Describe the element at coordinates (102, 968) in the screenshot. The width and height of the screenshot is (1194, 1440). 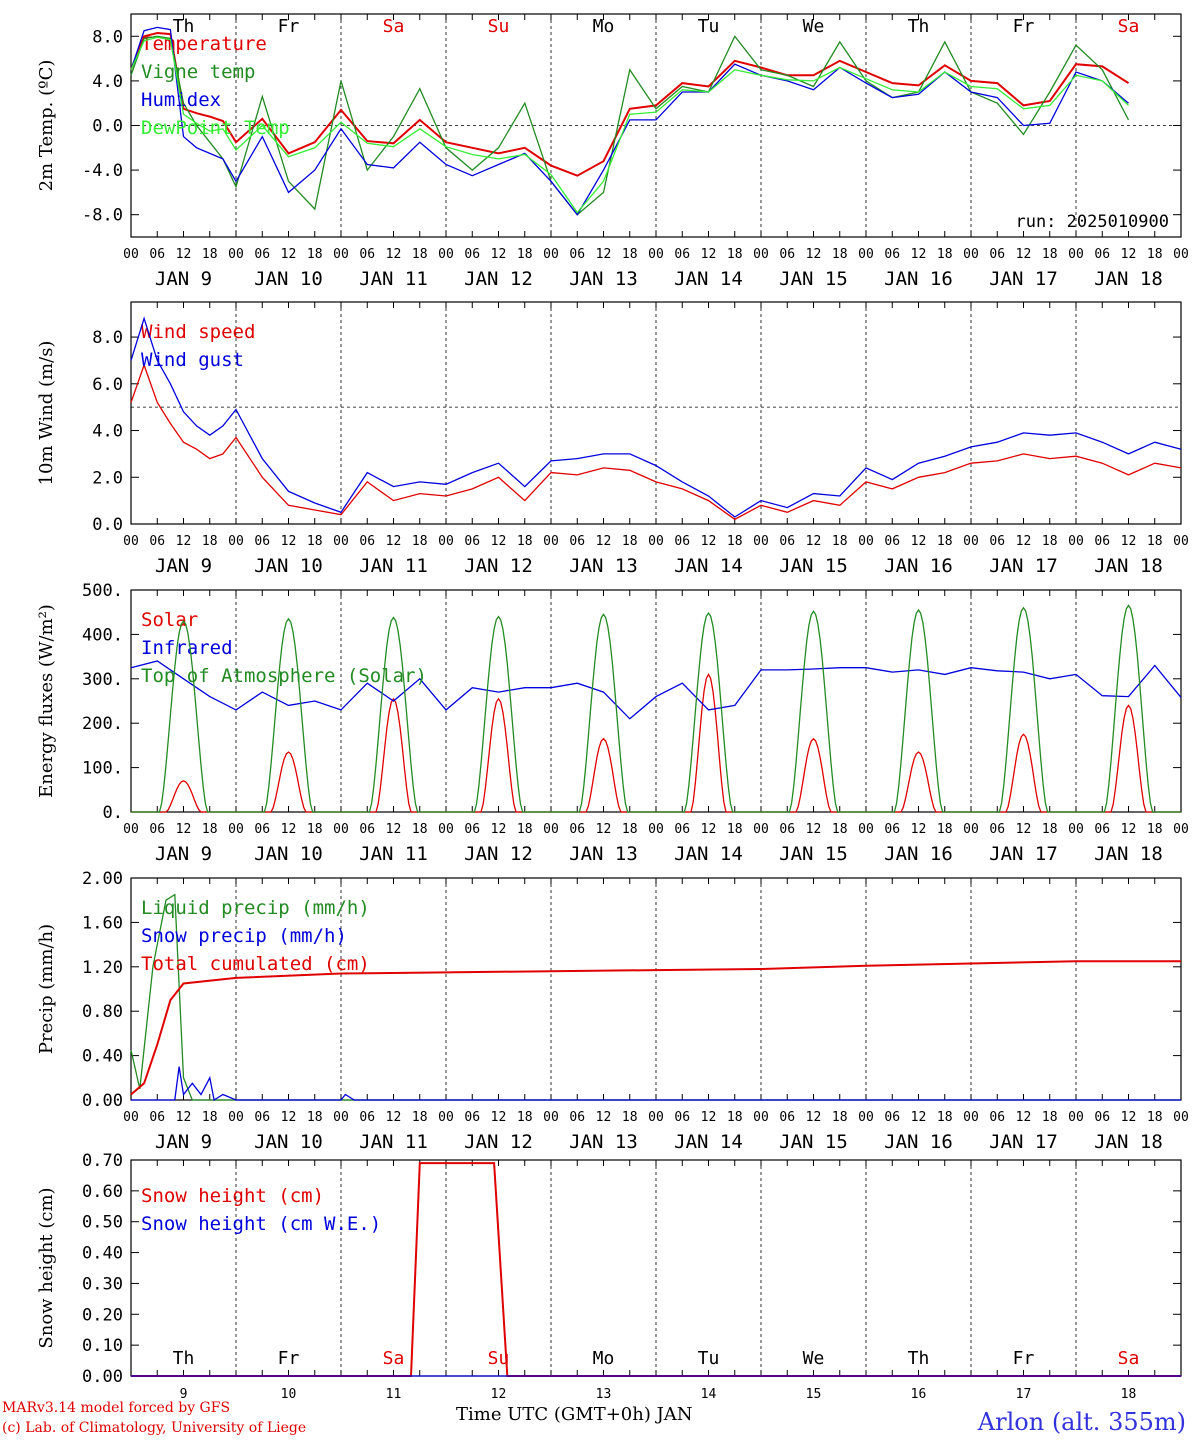
I see `y-tick-label: 1.20` at that location.